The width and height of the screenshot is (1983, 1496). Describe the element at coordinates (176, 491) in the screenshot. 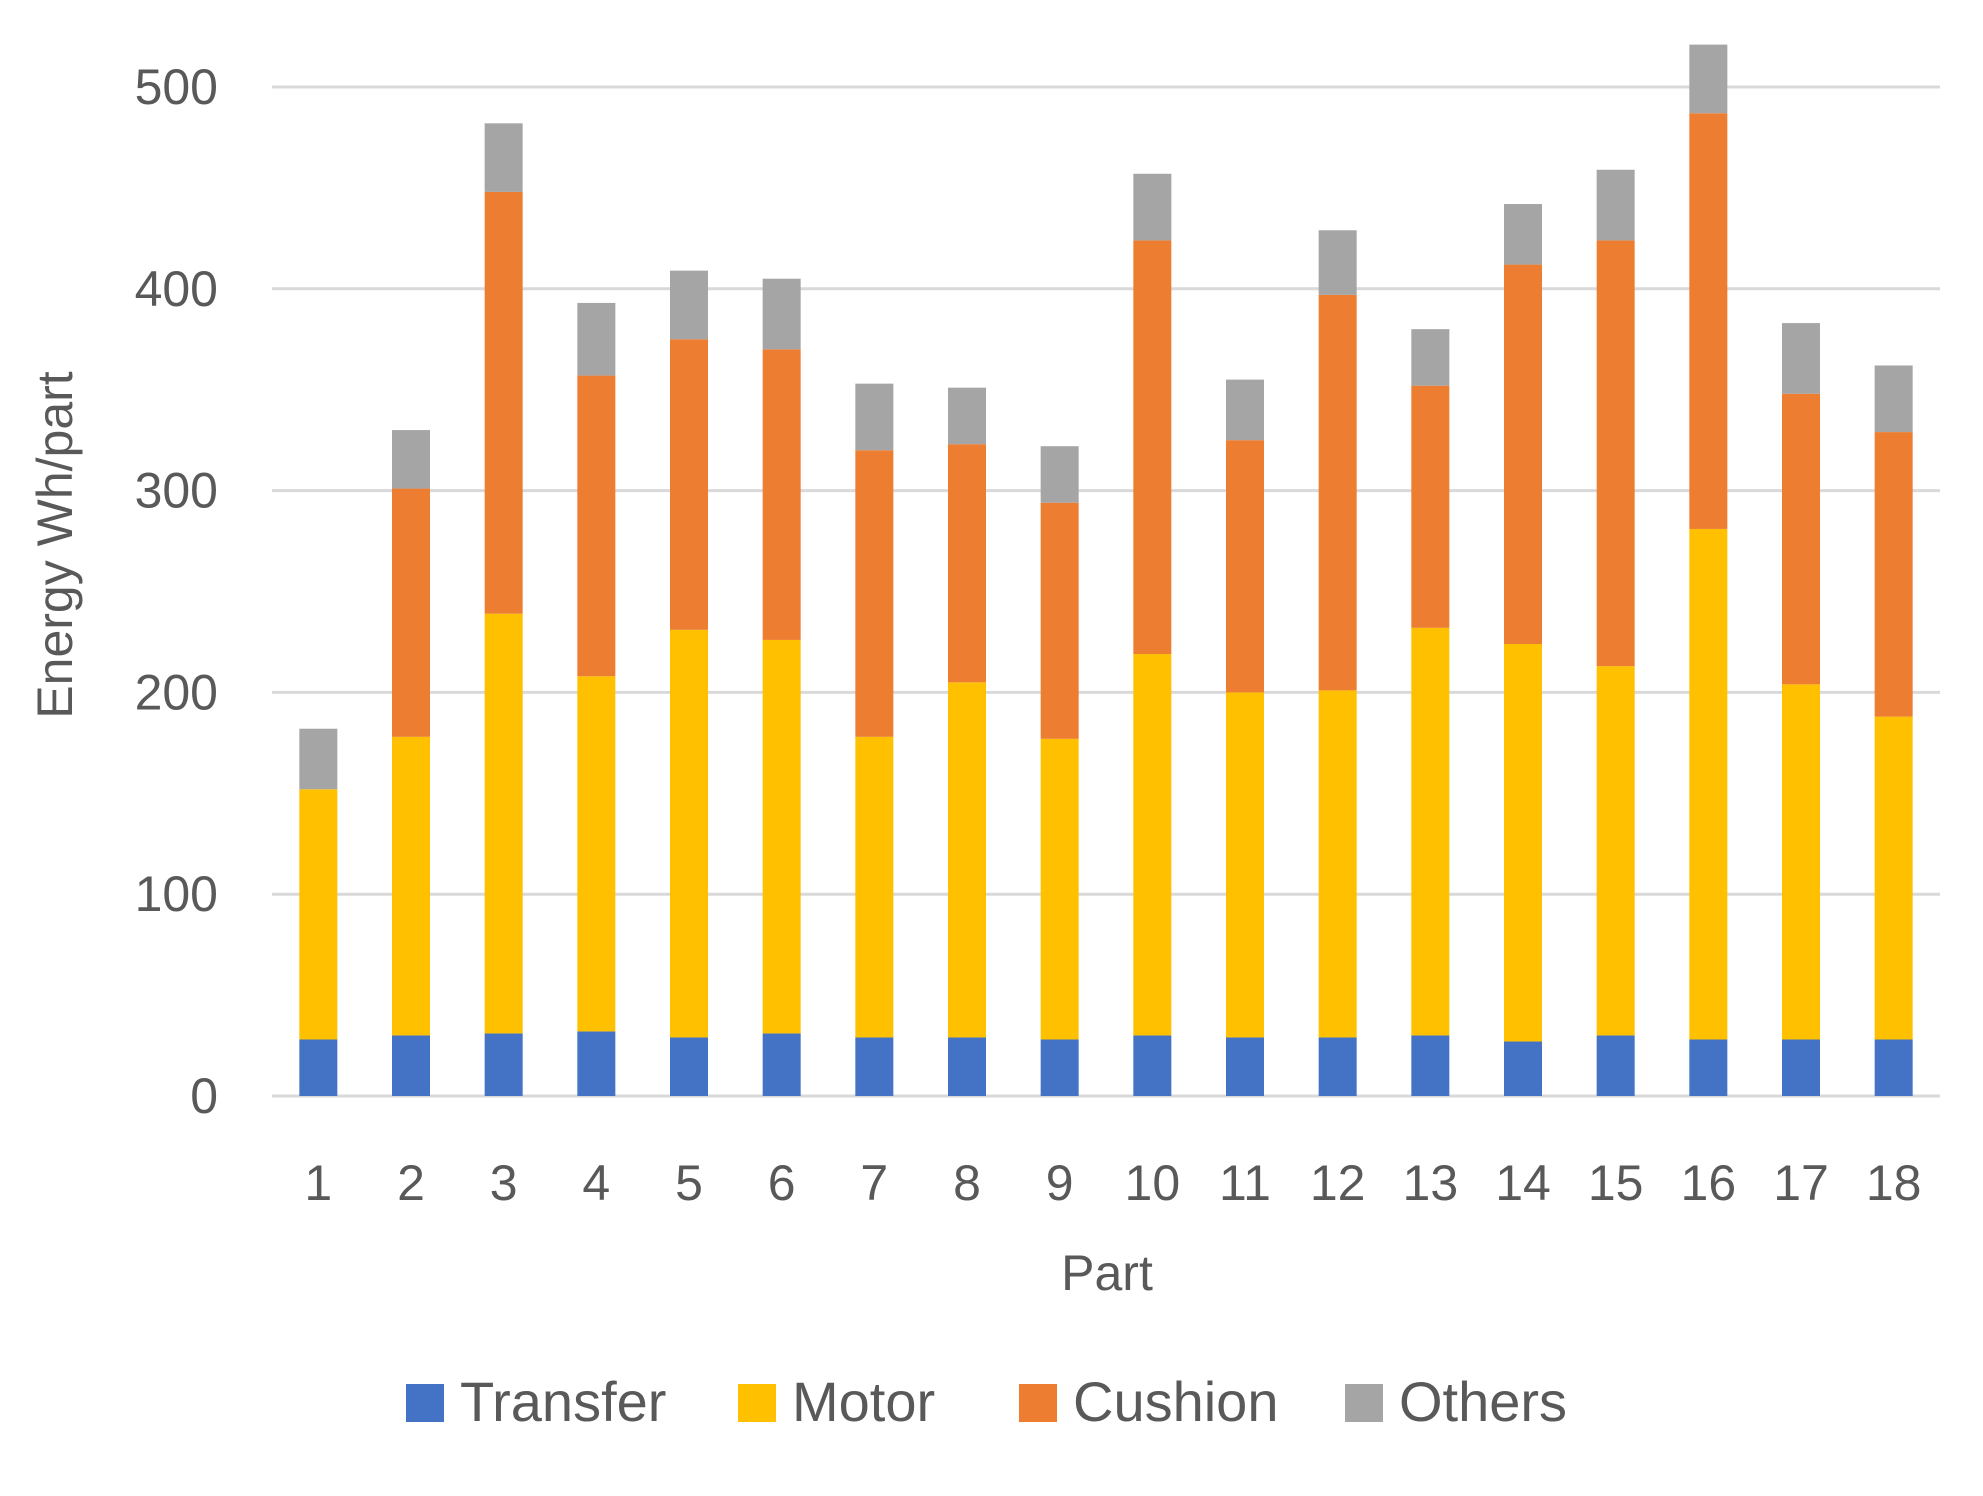

I see `y-tick-label: 300` at that location.